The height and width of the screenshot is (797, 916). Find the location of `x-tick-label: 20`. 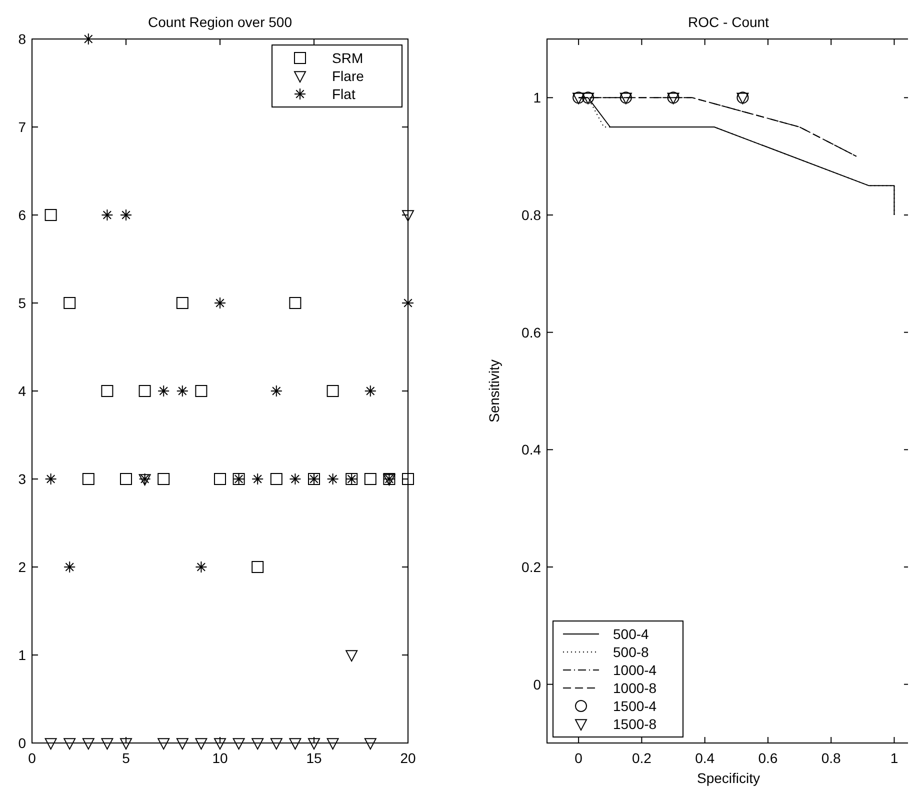

x-tick-label: 20 is located at coordinates (408, 758).